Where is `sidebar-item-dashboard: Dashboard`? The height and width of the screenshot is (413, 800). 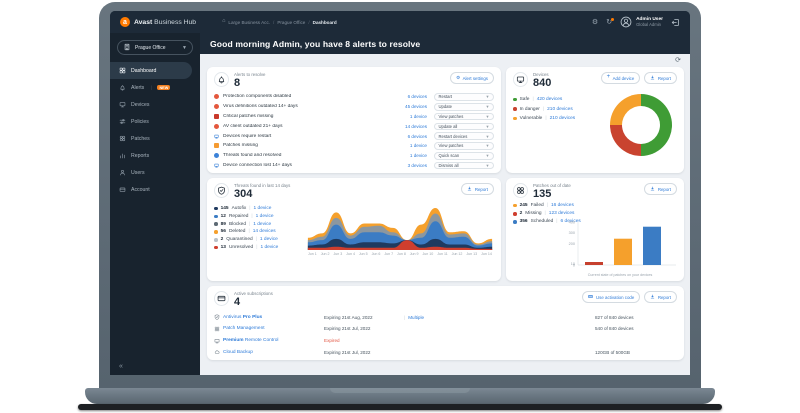
sidebar-item-dashboard: Dashboard is located at coordinates (151, 70).